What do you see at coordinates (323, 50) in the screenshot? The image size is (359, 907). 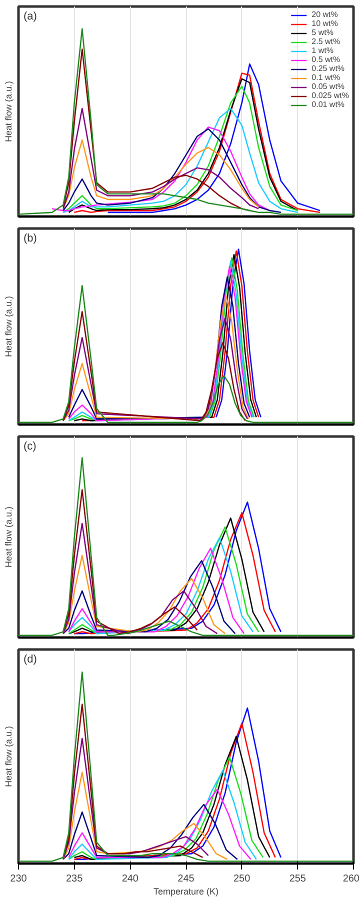 I see `legend-label: 1 wt%` at bounding box center [323, 50].